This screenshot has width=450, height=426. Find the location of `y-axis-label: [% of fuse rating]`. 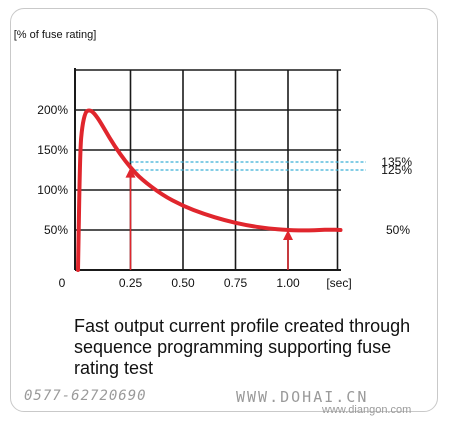

y-axis-label: [% of fuse rating] is located at coordinates (55, 35).